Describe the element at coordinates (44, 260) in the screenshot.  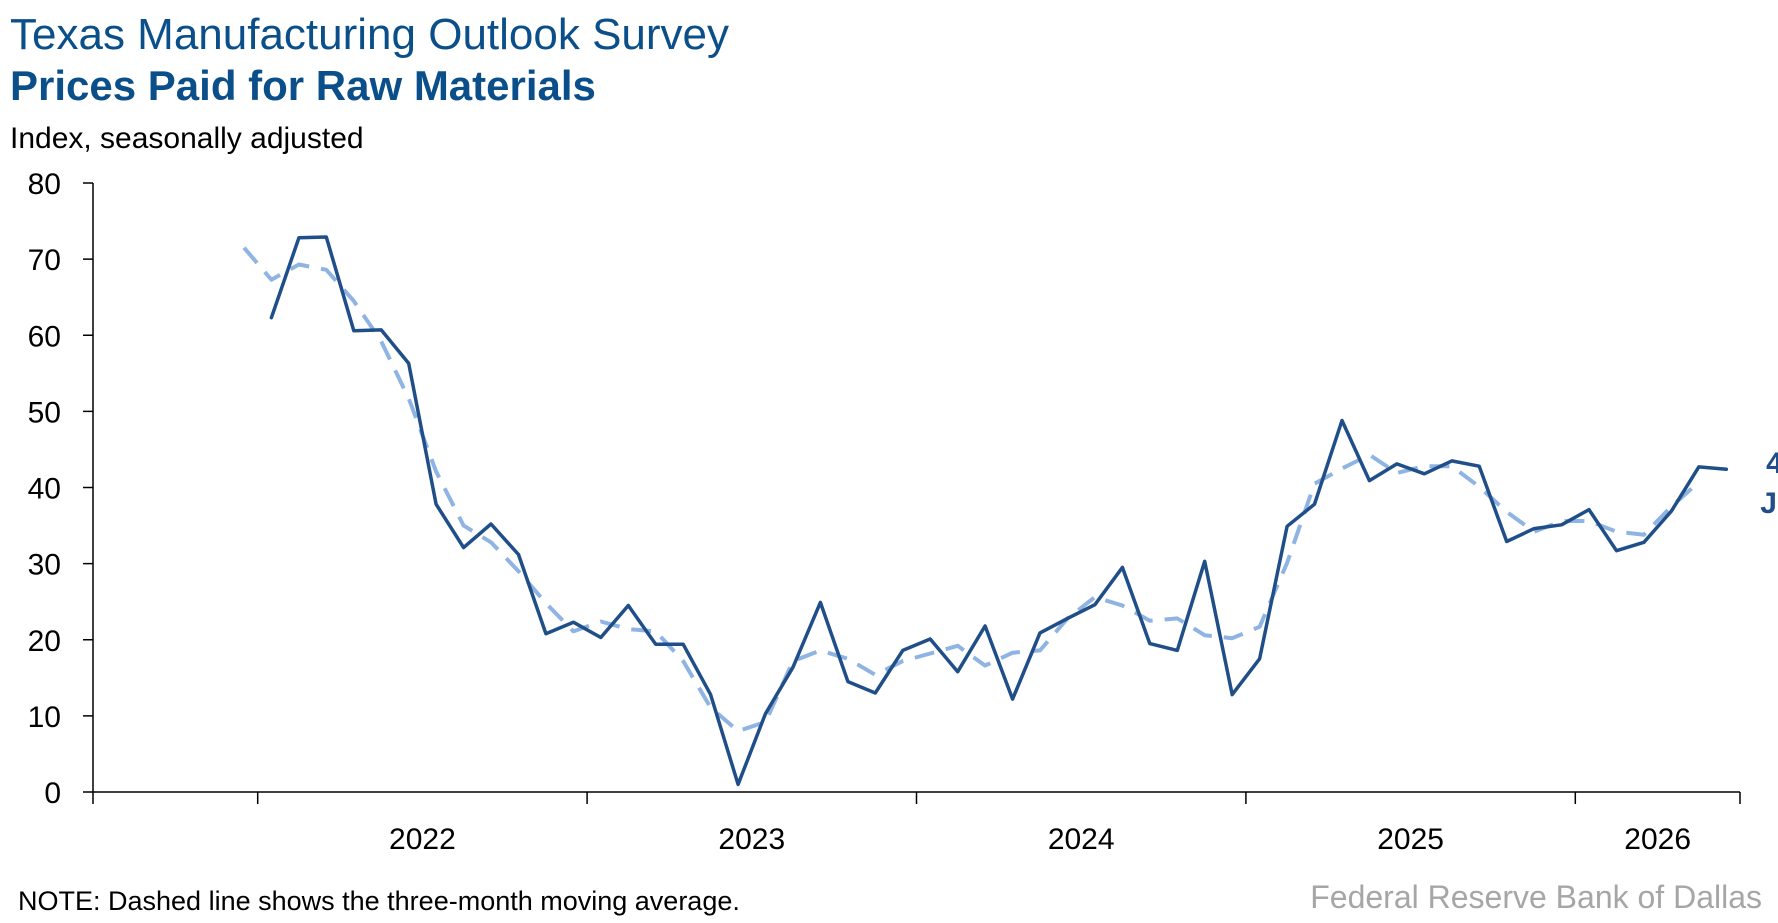
I see `y-tick-label: 70` at that location.